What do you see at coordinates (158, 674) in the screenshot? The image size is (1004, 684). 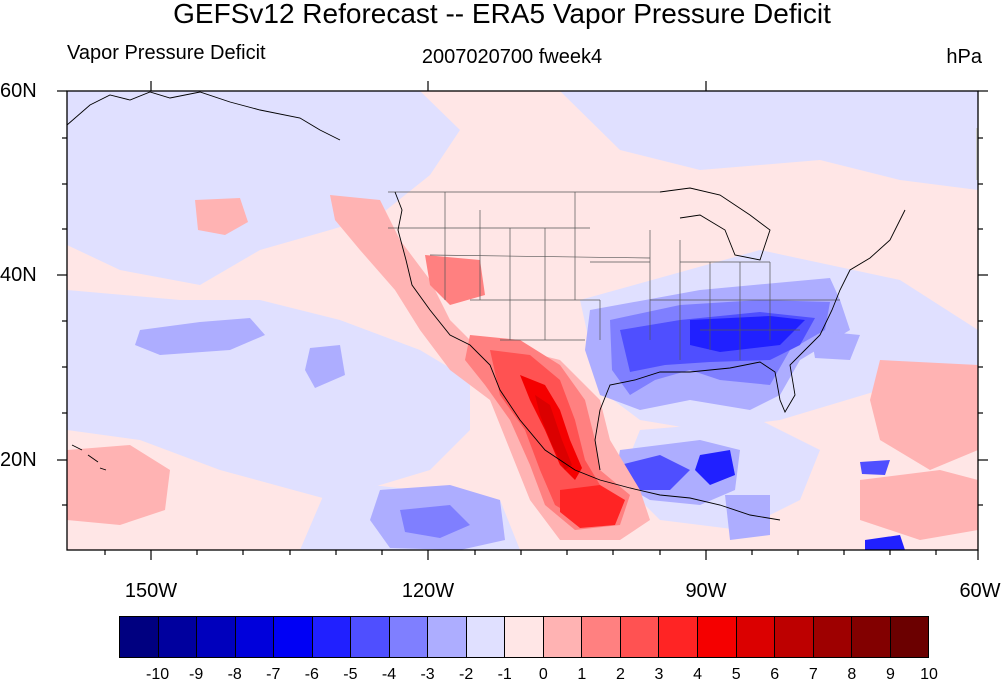 I see `colorbar-tick-label: -10` at bounding box center [158, 674].